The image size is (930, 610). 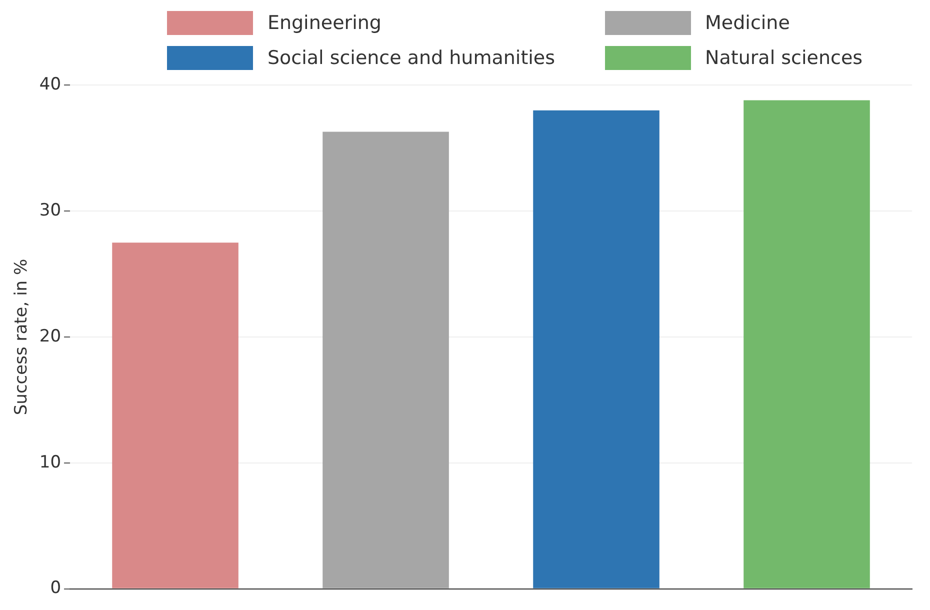 I want to click on y-tick-label: 0, so click(x=56, y=588).